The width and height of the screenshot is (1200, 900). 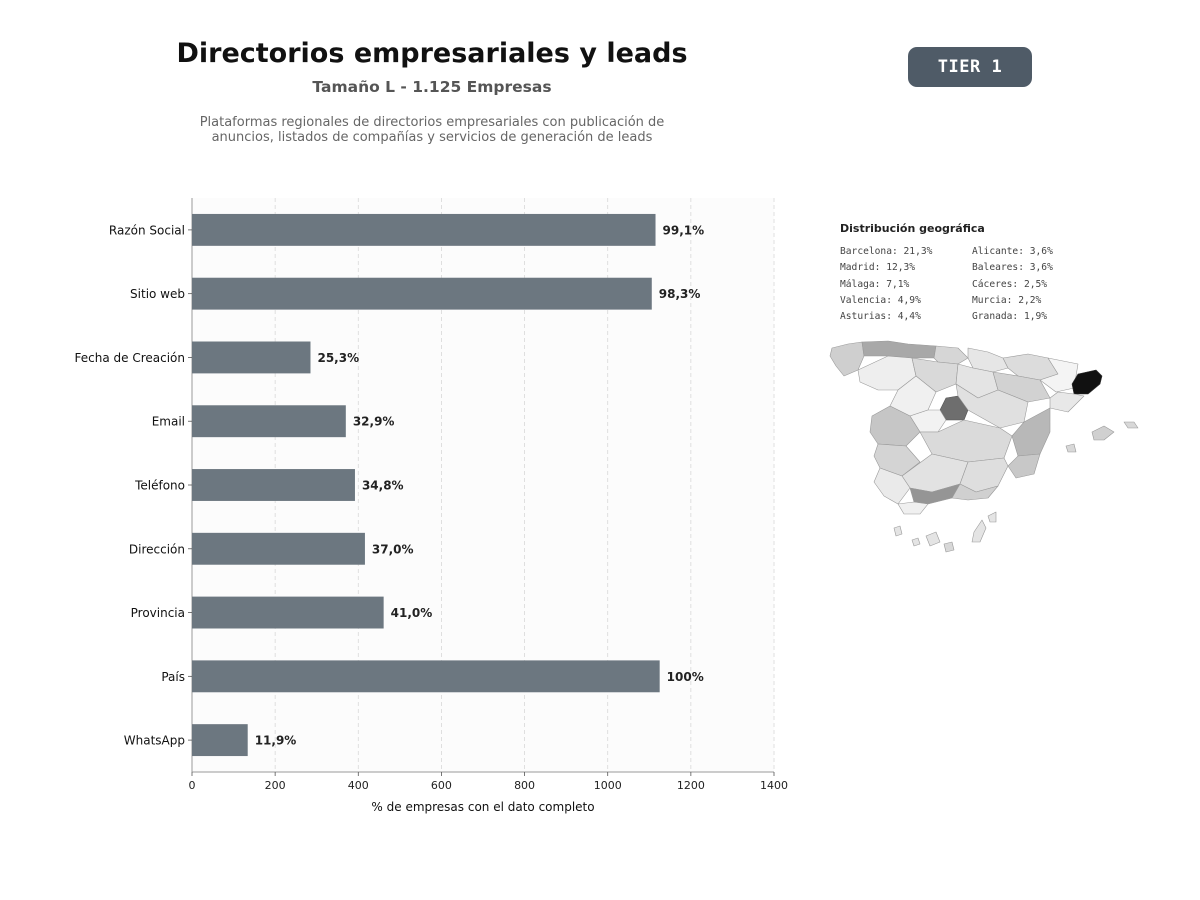 What do you see at coordinates (159, 486) in the screenshot?
I see `category-label: Teléfono` at bounding box center [159, 486].